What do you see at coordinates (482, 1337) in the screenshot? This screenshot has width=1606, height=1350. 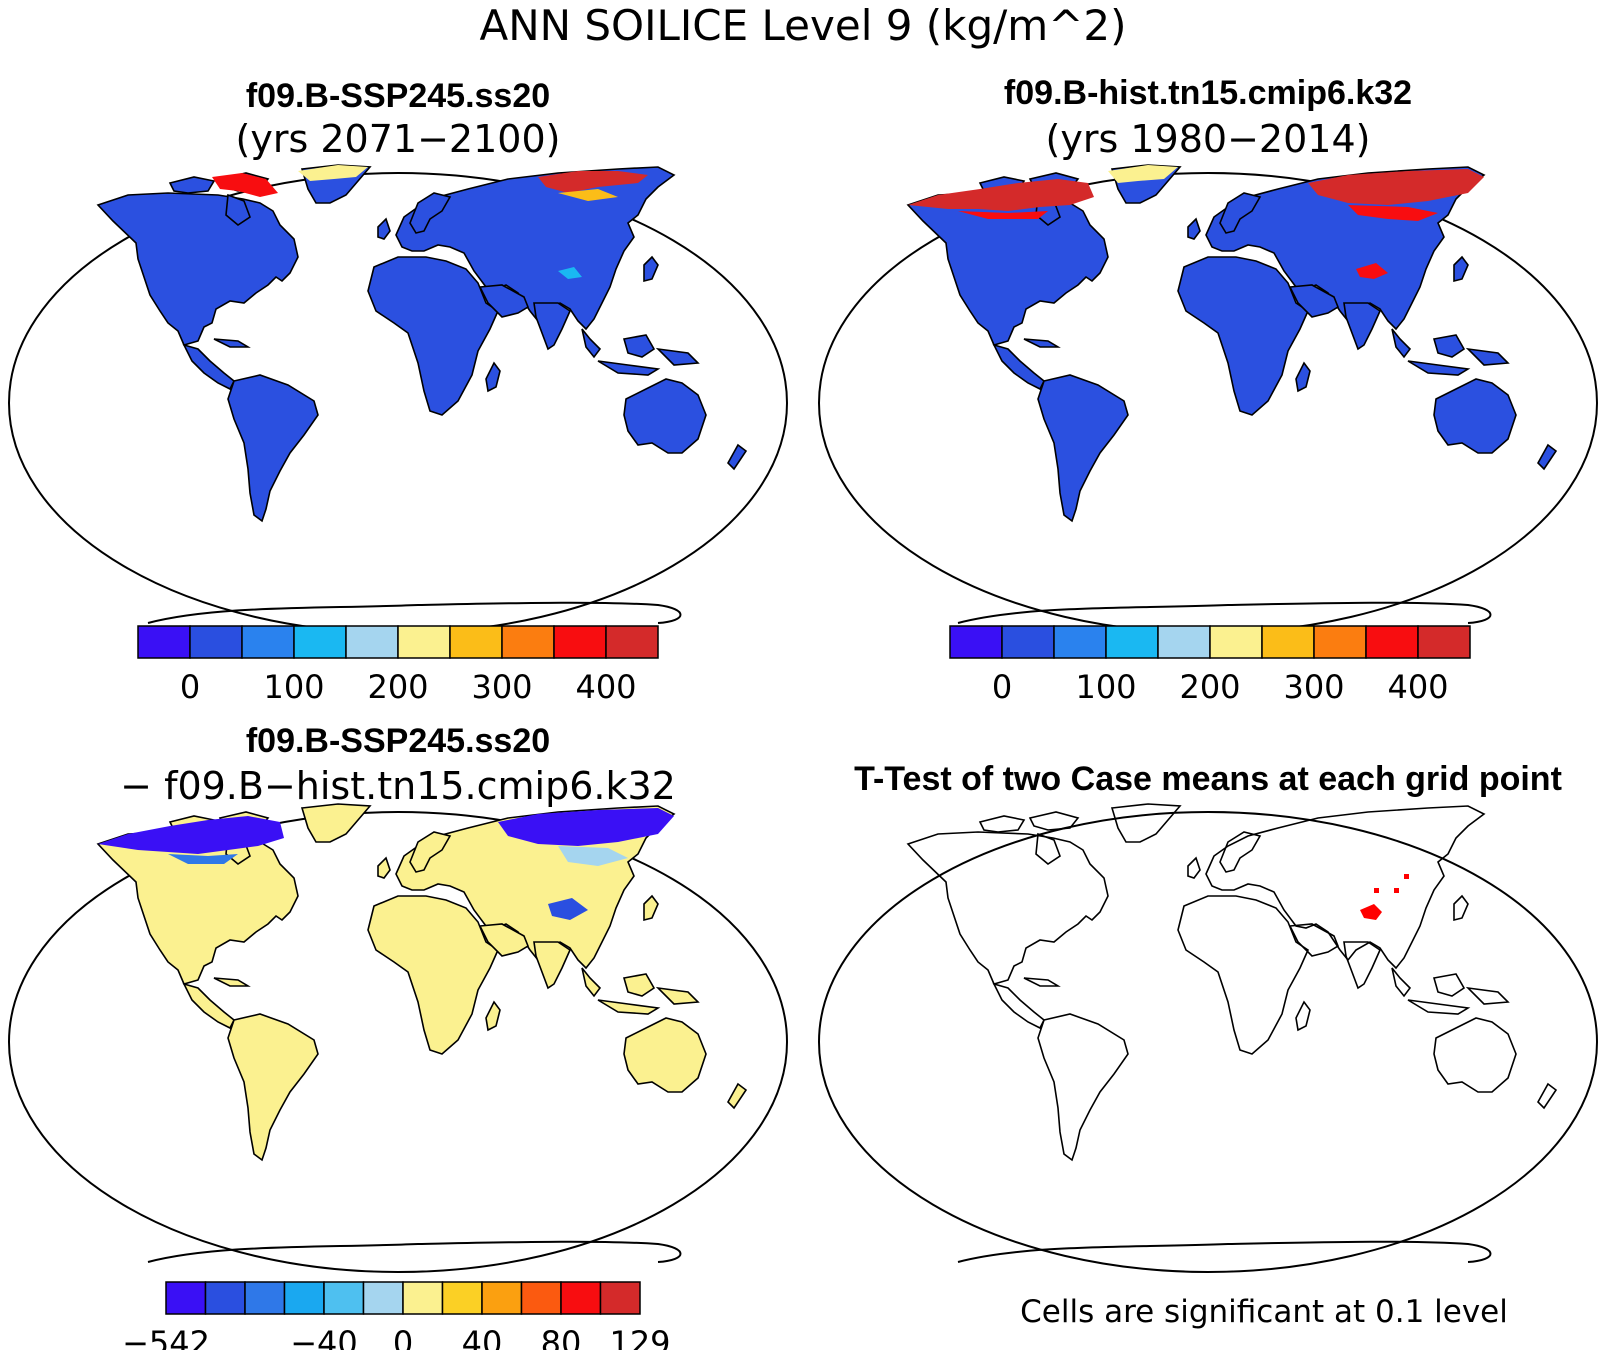 I see `cb-diff-label: 40` at bounding box center [482, 1337].